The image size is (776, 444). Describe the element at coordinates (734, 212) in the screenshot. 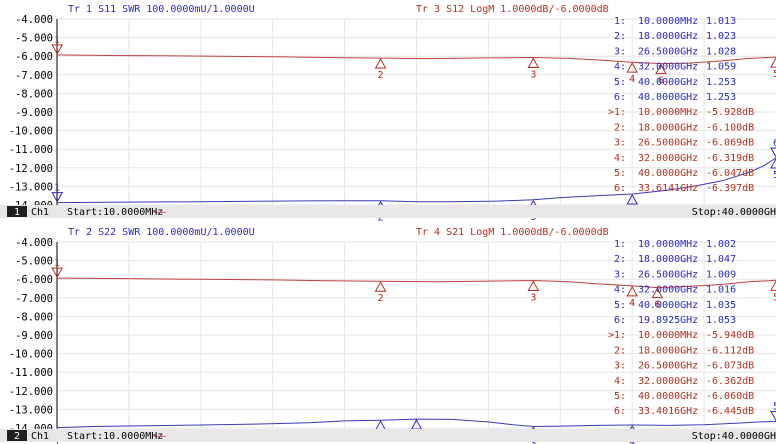

I see `stop-frequency: Stop:40.0000GH` at that location.